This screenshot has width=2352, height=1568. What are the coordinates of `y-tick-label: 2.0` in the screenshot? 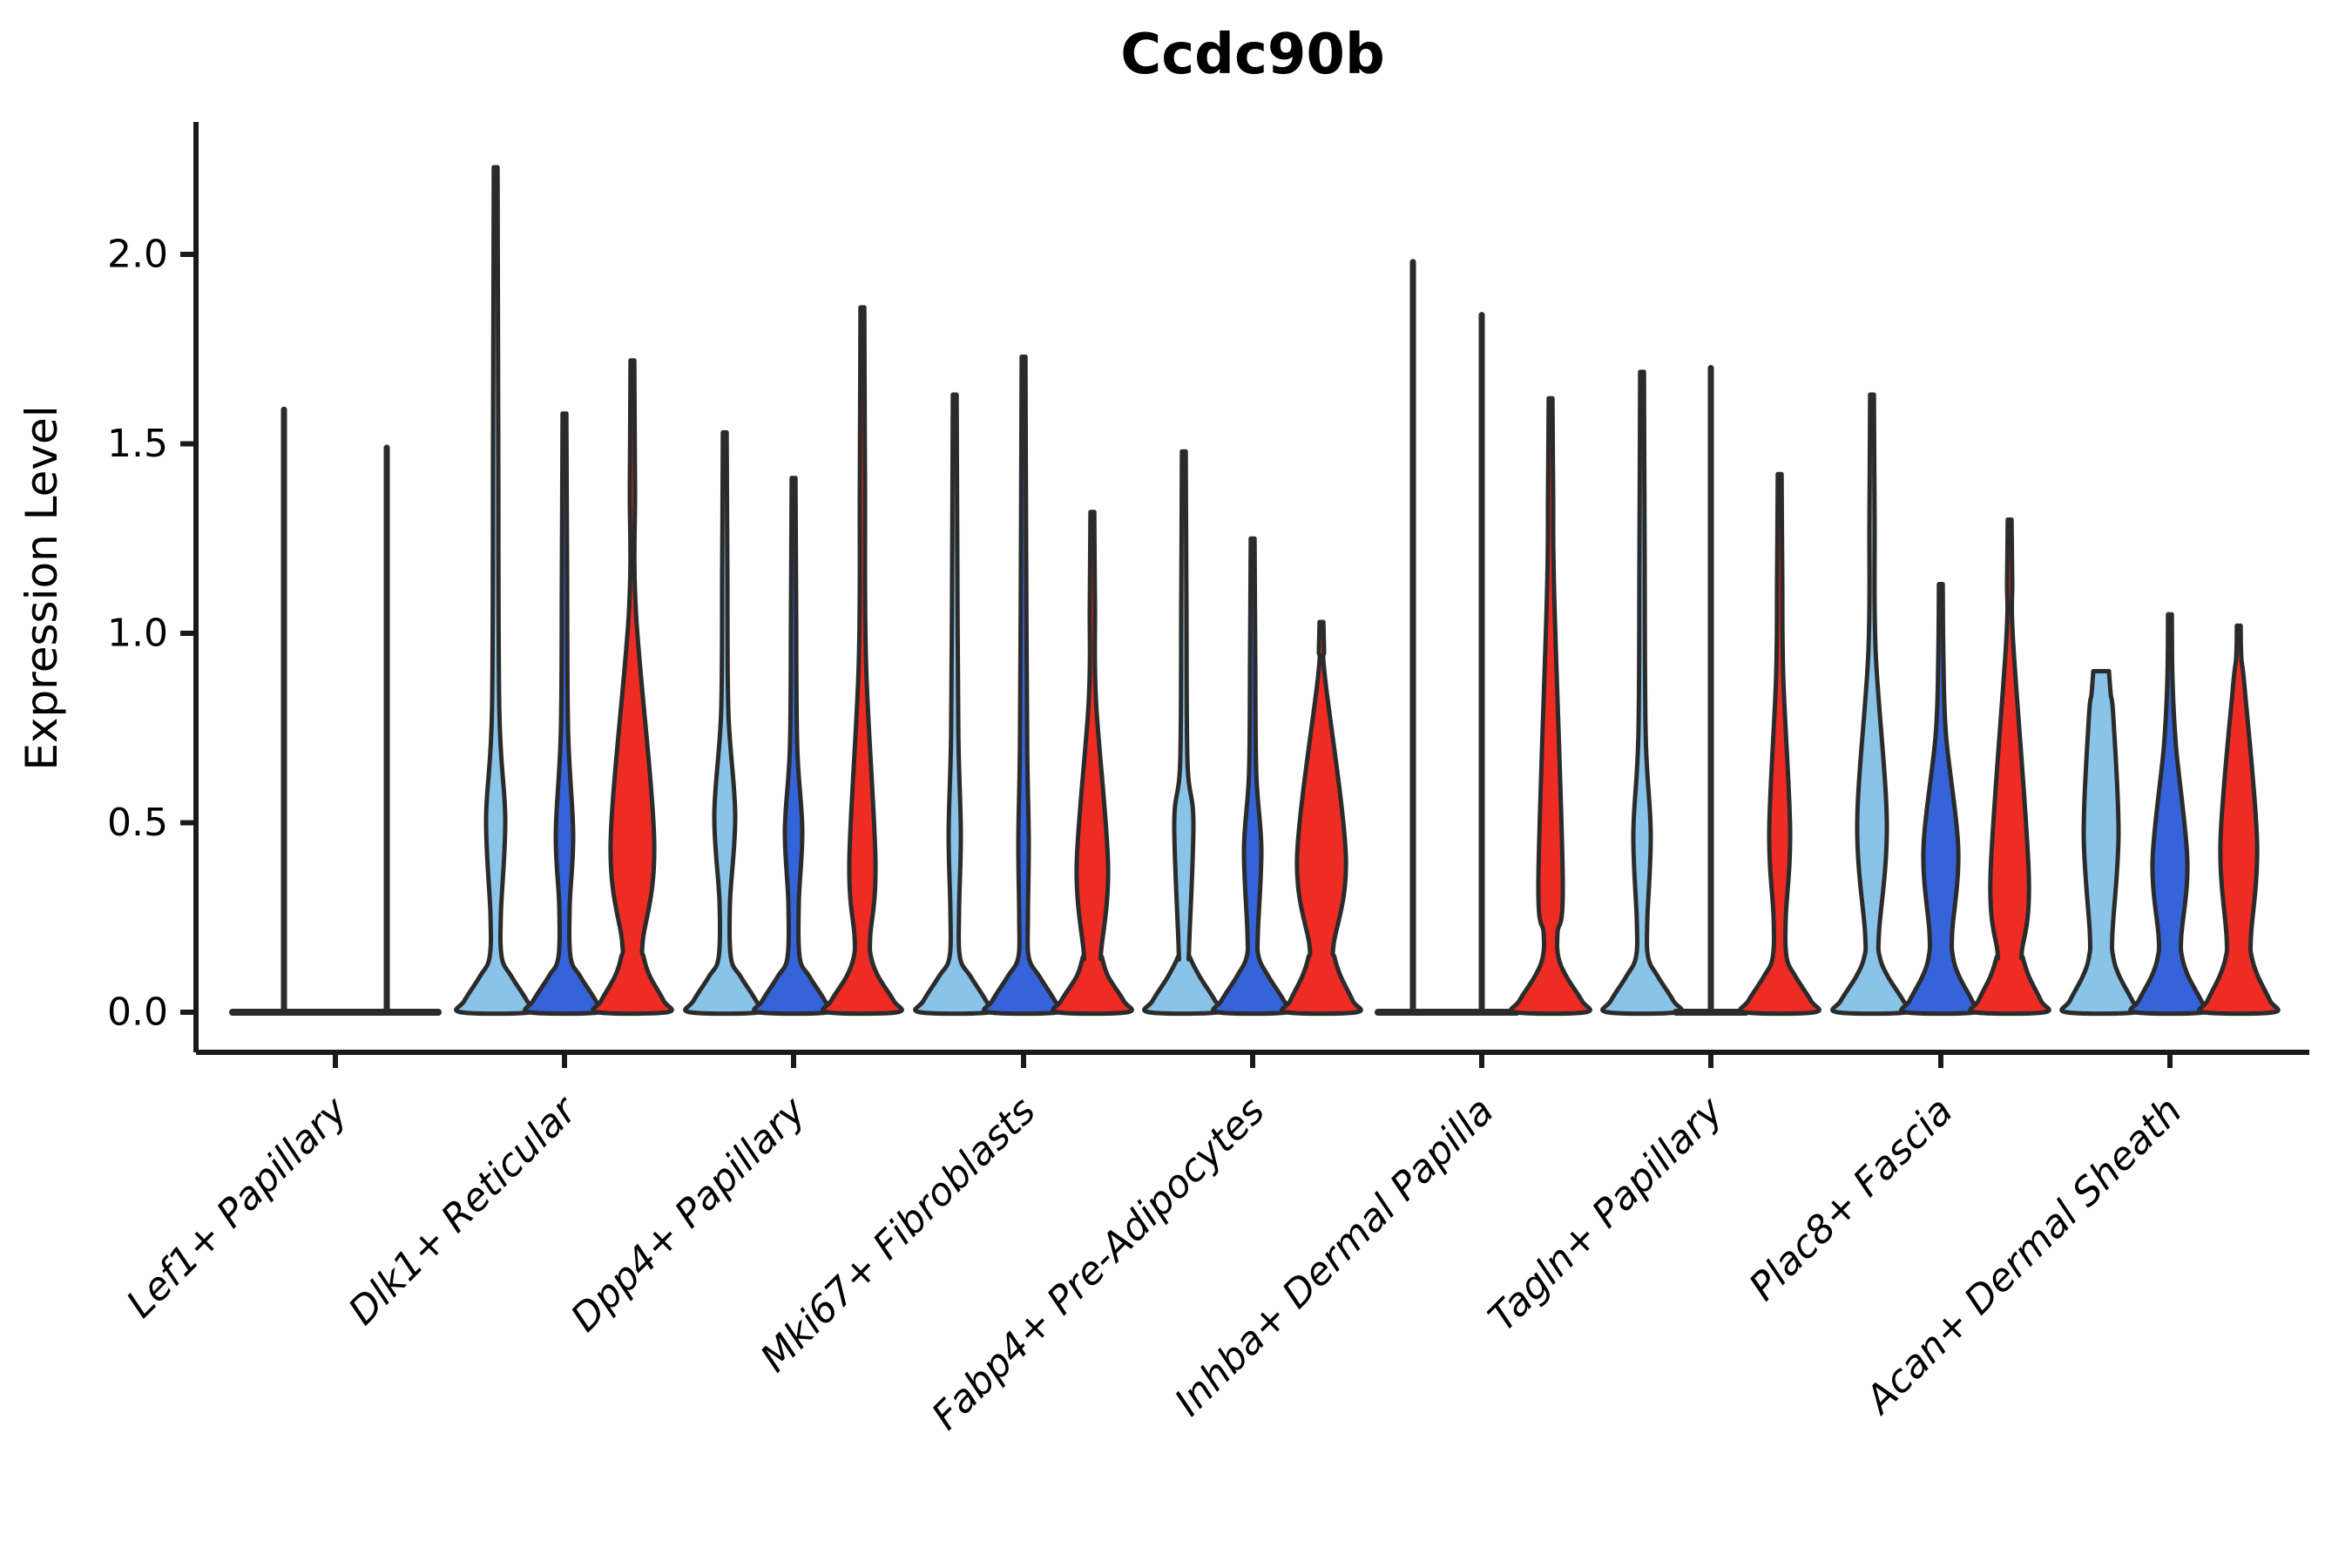 It's located at (137, 255).